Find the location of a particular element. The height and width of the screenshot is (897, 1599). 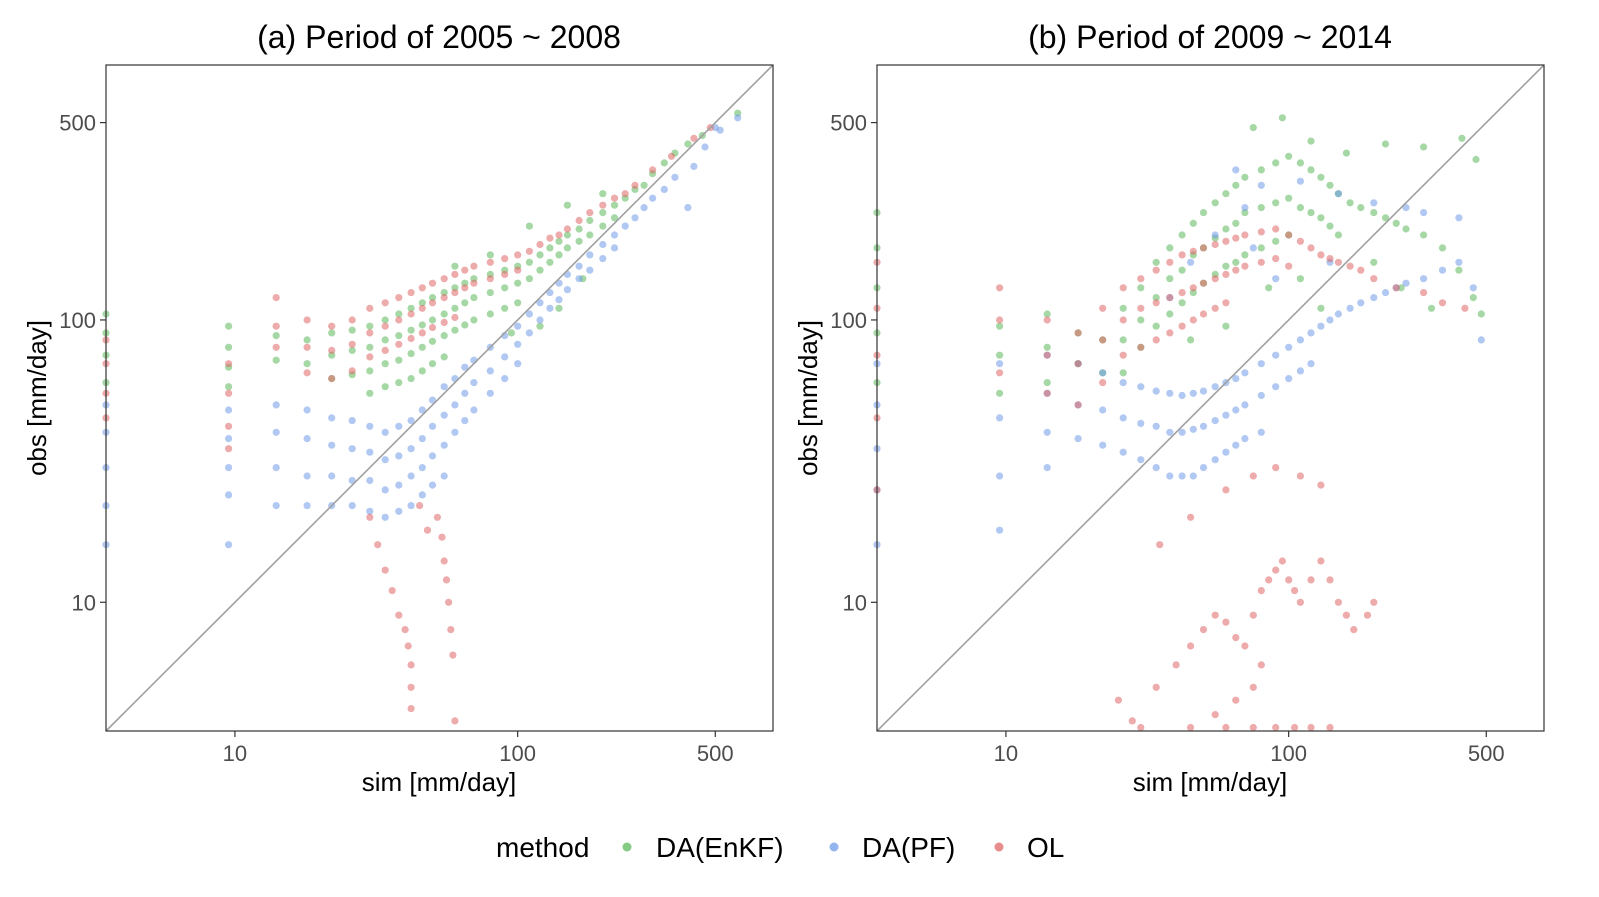

panel-a-x-axis-label: sim [mm/day] is located at coordinates (439, 782).